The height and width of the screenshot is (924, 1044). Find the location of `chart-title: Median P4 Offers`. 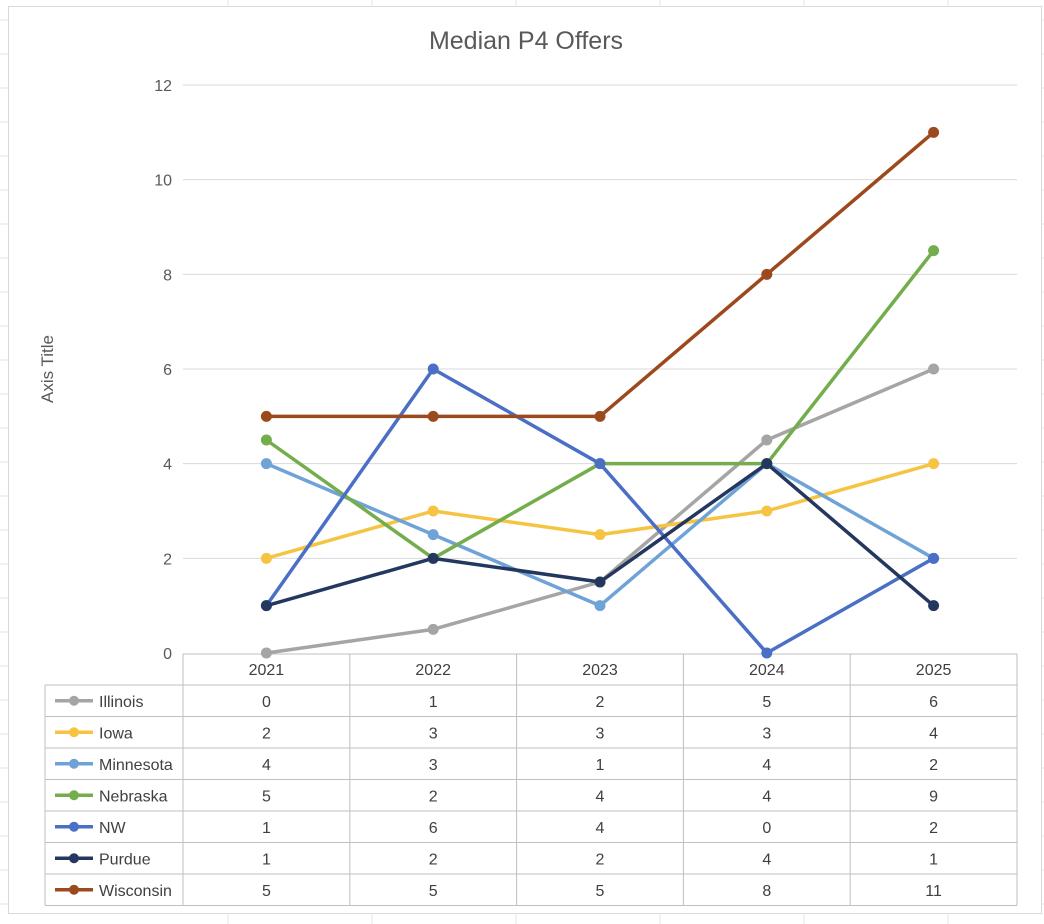

chart-title: Median P4 Offers is located at coordinates (526, 41).